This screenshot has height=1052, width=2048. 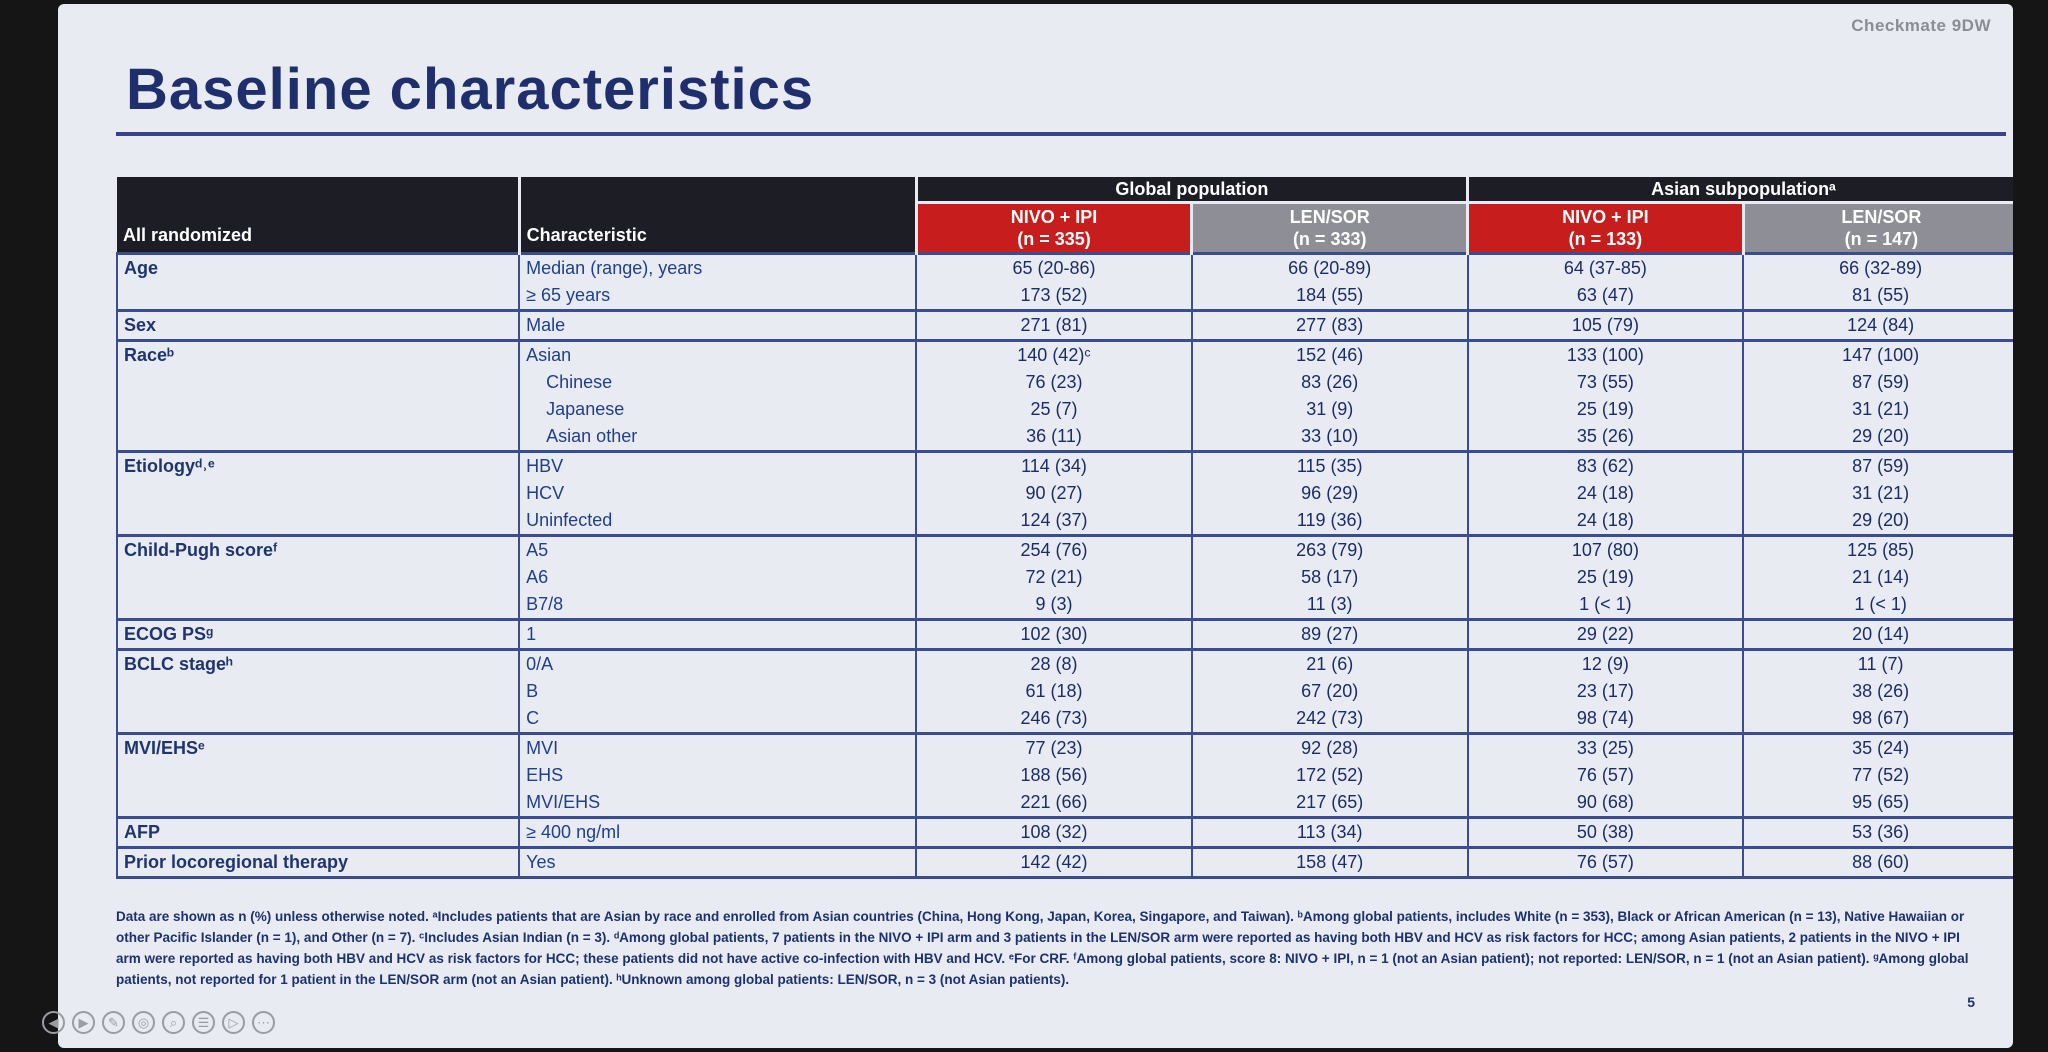 What do you see at coordinates (1605, 354) in the screenshot?
I see `value-cell: 133 (100)` at bounding box center [1605, 354].